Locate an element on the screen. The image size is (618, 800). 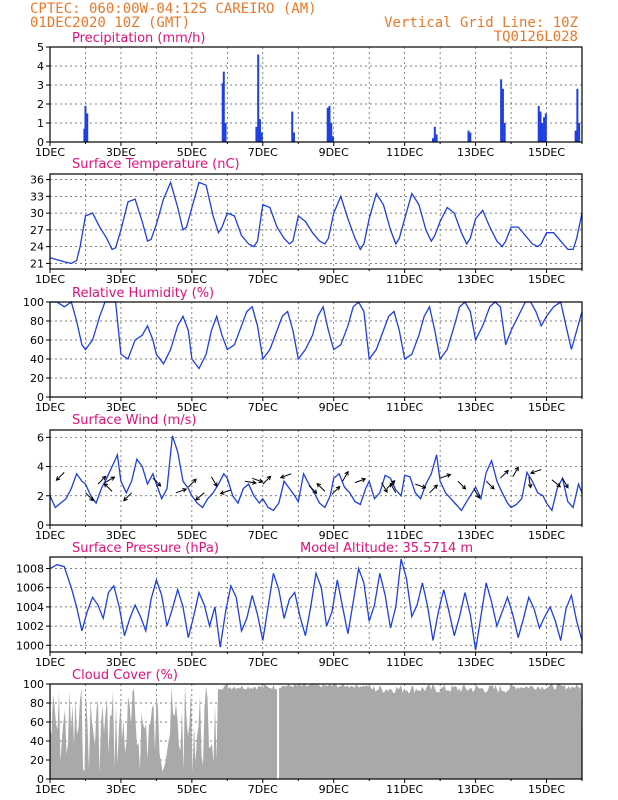
precip-title: Precipitation (mm/h) is located at coordinates (138, 38).